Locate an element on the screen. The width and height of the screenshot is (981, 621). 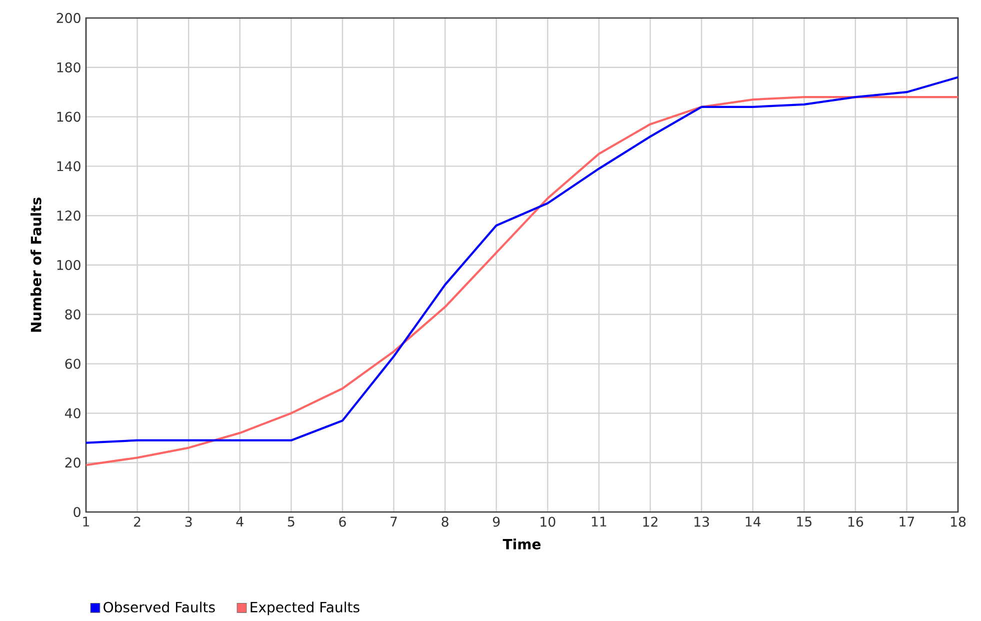
y-tick-label: 0 is located at coordinates (77, 512).